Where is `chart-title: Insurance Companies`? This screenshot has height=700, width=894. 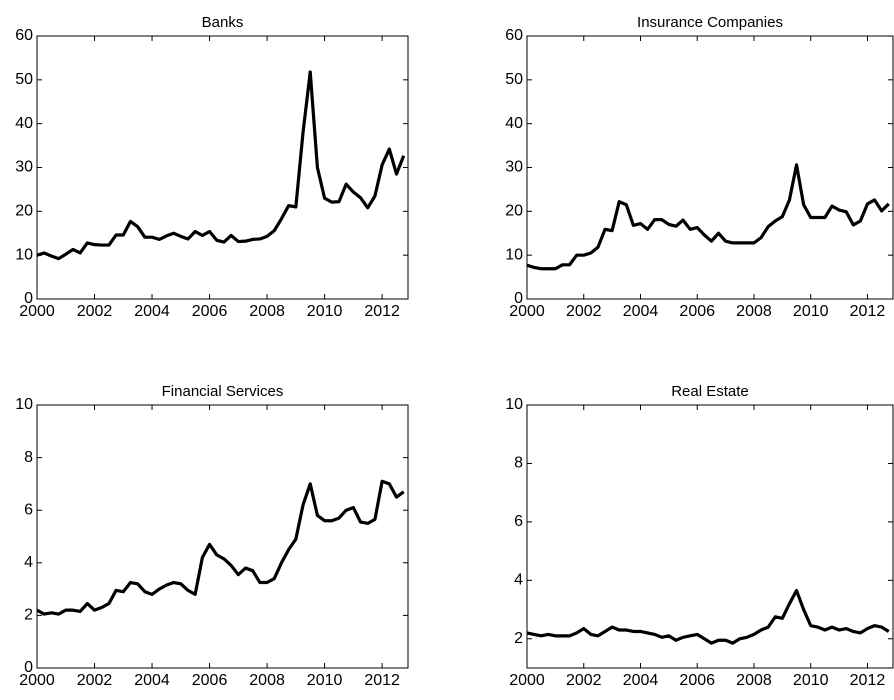 chart-title: Insurance Companies is located at coordinates (710, 22).